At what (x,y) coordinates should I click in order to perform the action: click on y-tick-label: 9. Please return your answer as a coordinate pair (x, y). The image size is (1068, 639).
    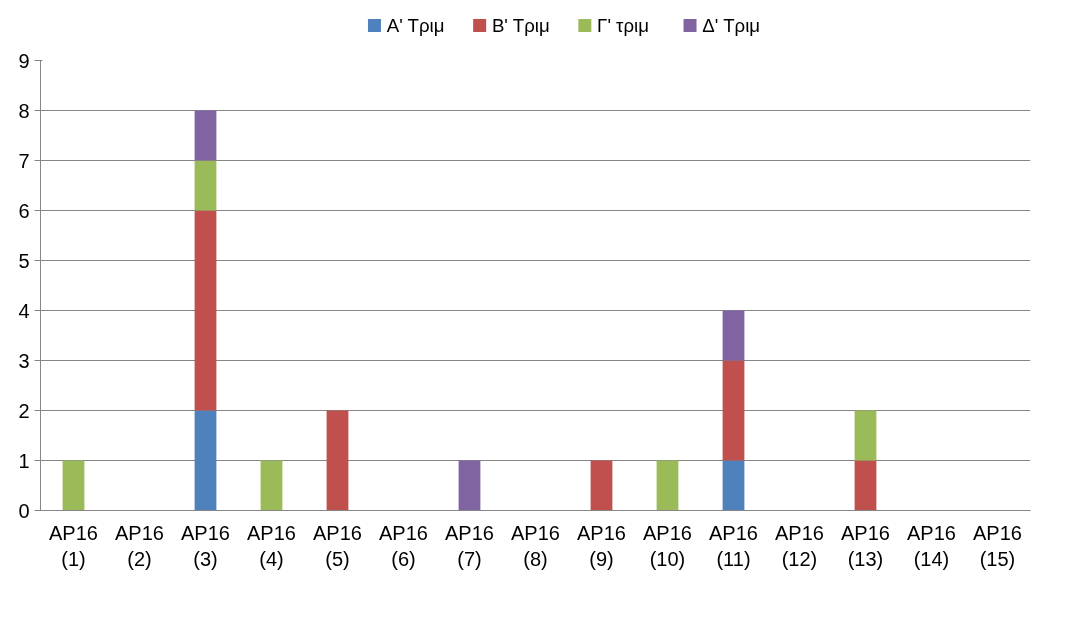
    Looking at the image, I should click on (24, 60).